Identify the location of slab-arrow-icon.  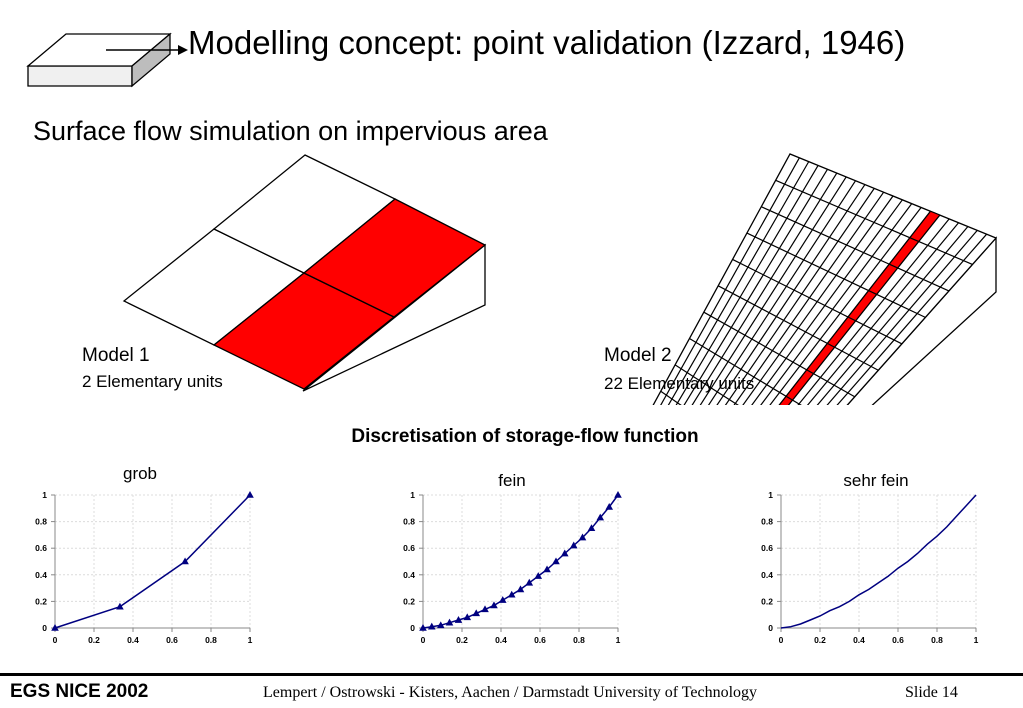
(107, 60).